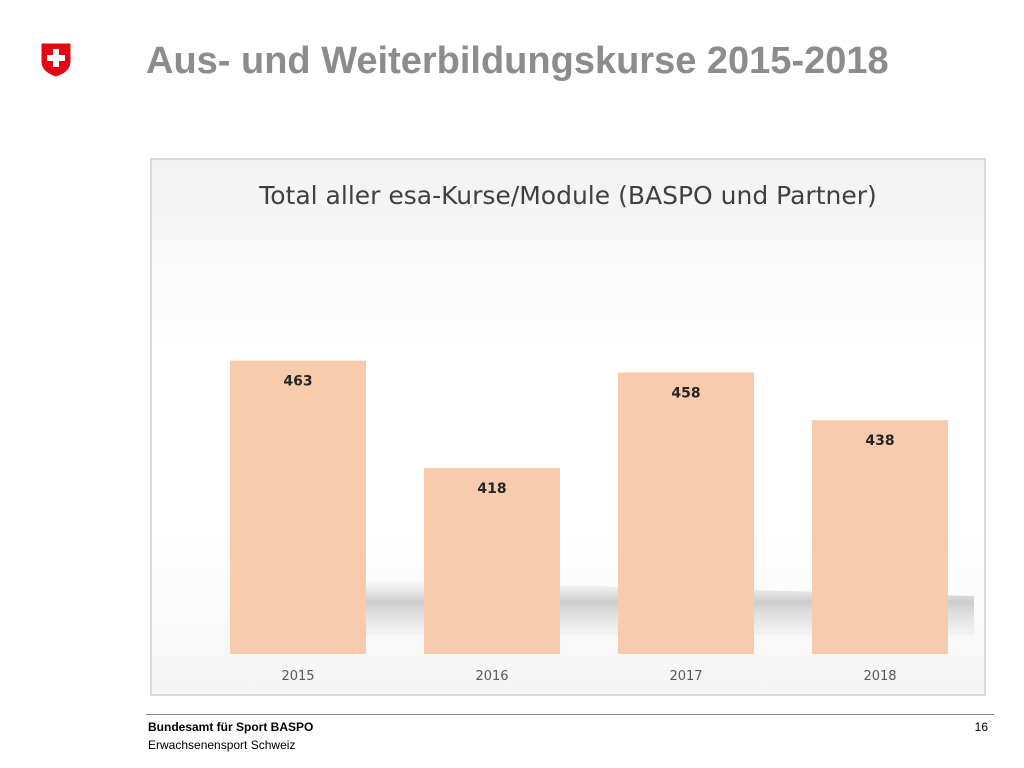  I want to click on footer-divider, so click(570, 714).